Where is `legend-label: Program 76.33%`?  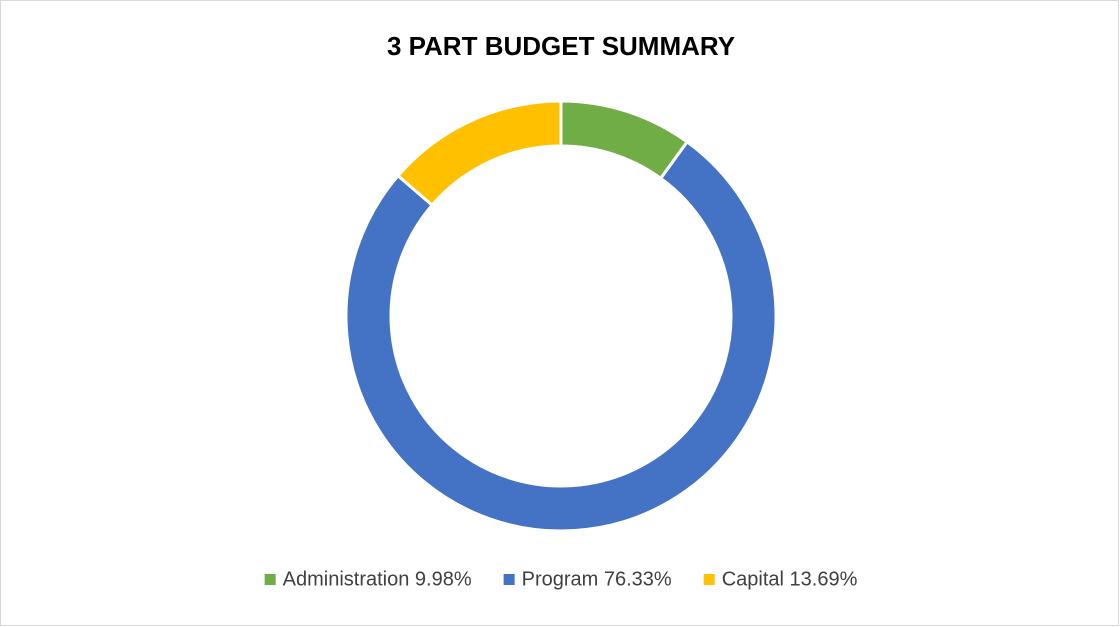 legend-label: Program 76.33% is located at coordinates (597, 579).